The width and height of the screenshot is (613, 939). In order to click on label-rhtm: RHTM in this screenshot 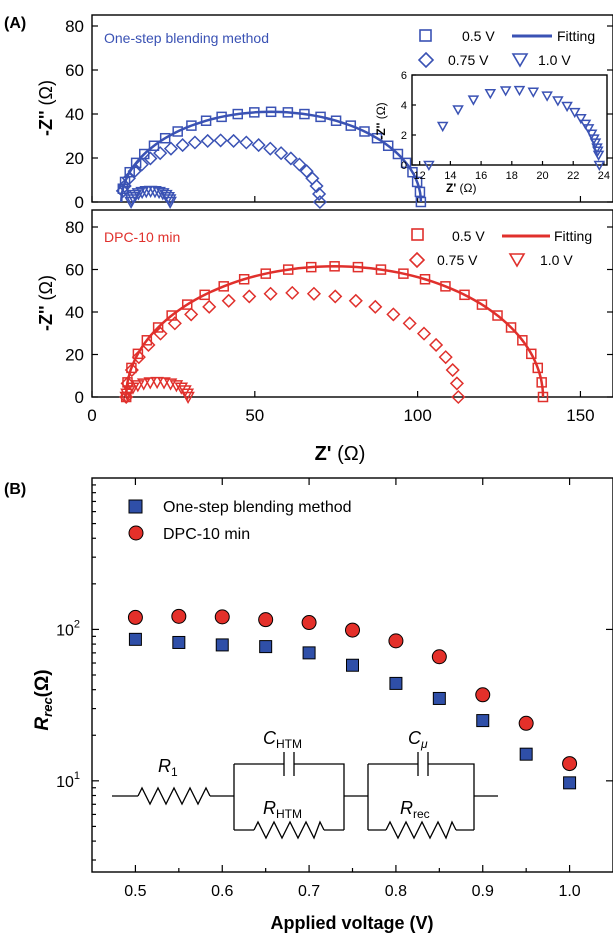, I will do `click(282, 809)`.